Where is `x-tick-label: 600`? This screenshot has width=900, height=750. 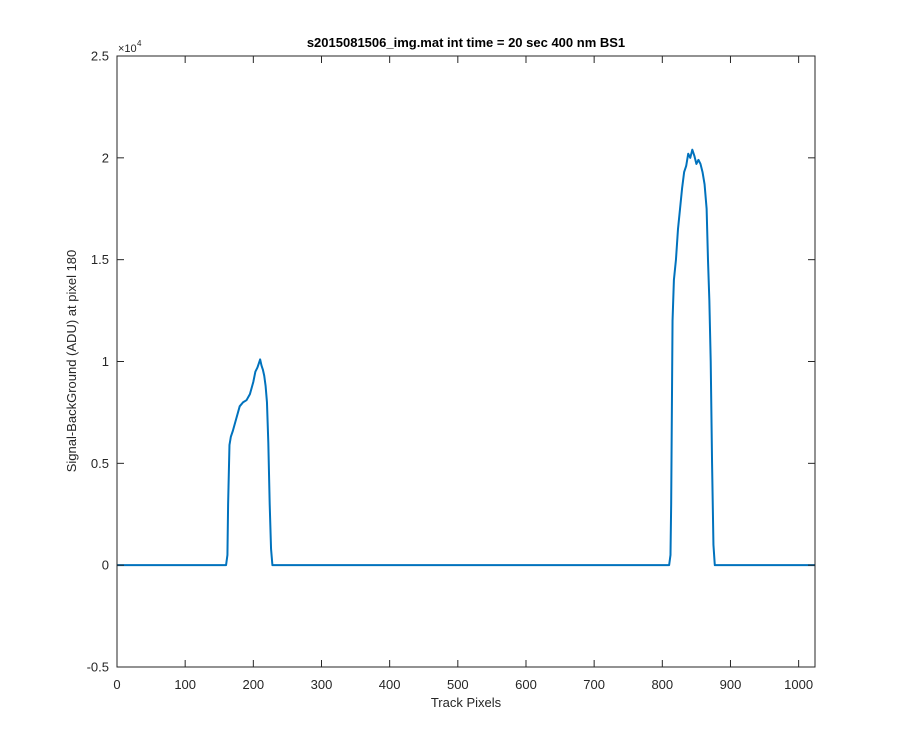
x-tick-label: 600 is located at coordinates (526, 684).